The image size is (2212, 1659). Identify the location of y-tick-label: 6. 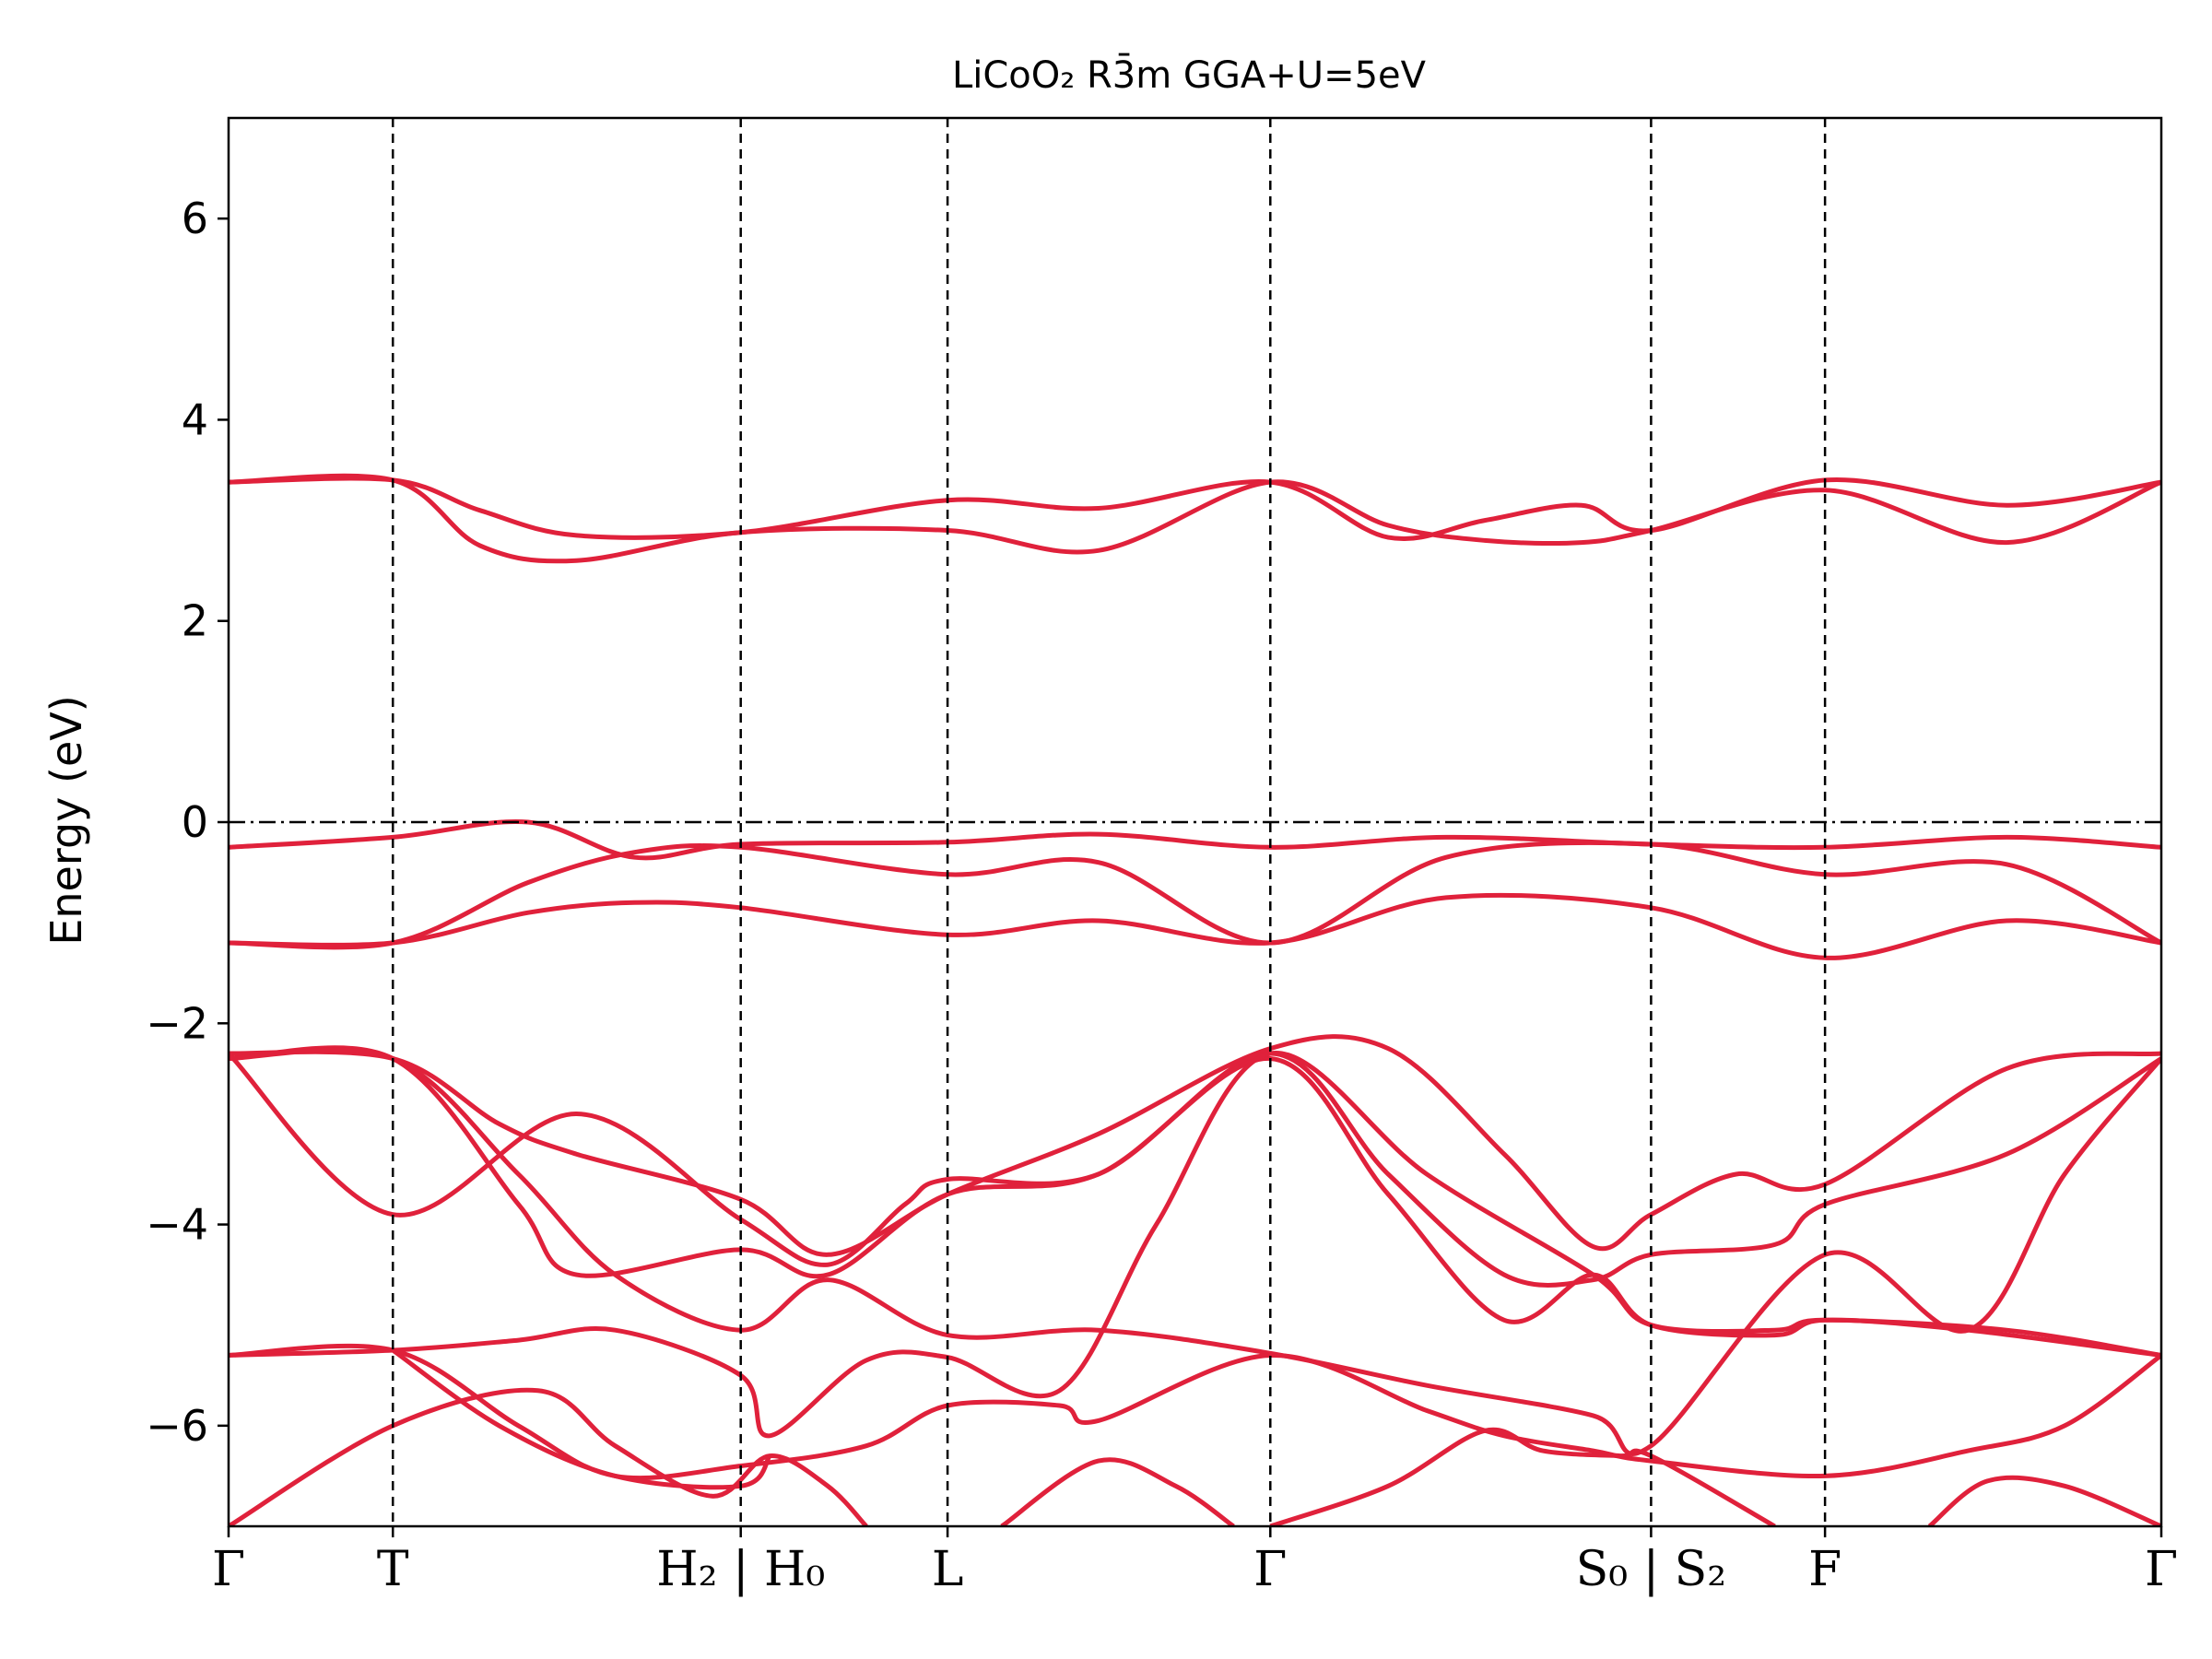
(195, 218).